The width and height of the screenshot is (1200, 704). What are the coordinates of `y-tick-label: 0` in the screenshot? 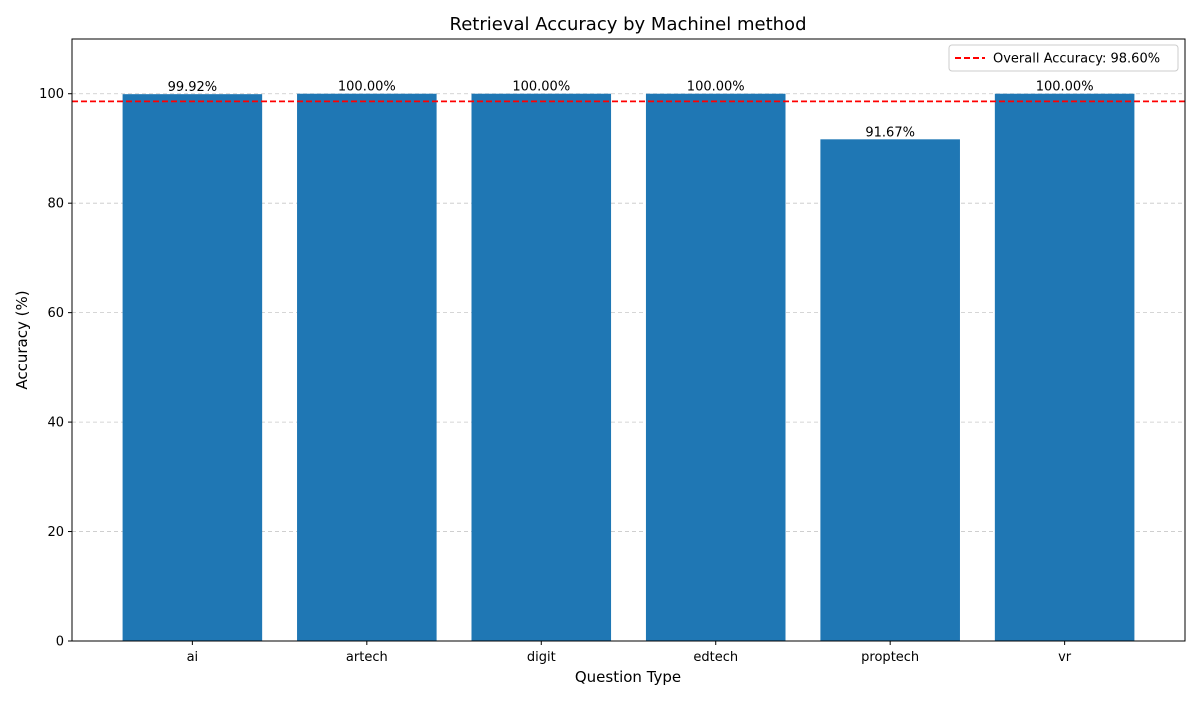 It's located at (60, 642).